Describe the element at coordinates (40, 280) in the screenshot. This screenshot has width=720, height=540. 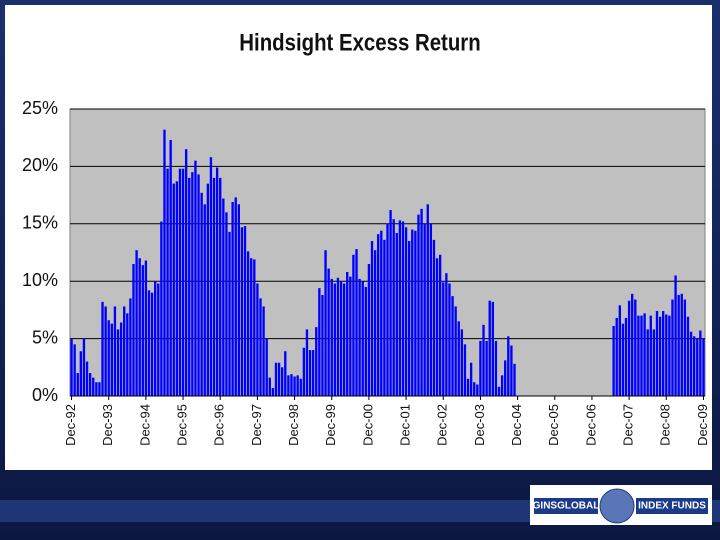
I see `y-tick-label: 10%` at that location.